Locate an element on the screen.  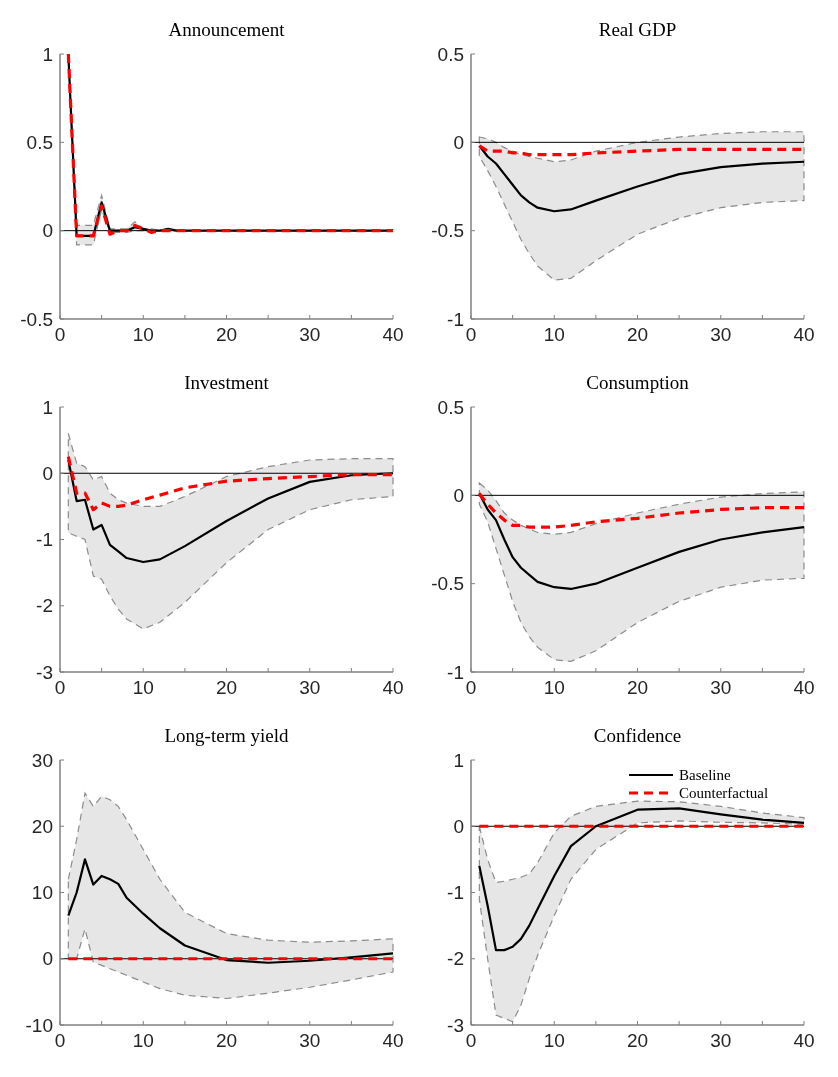
chart-title: Long-term yield is located at coordinates (226, 735).